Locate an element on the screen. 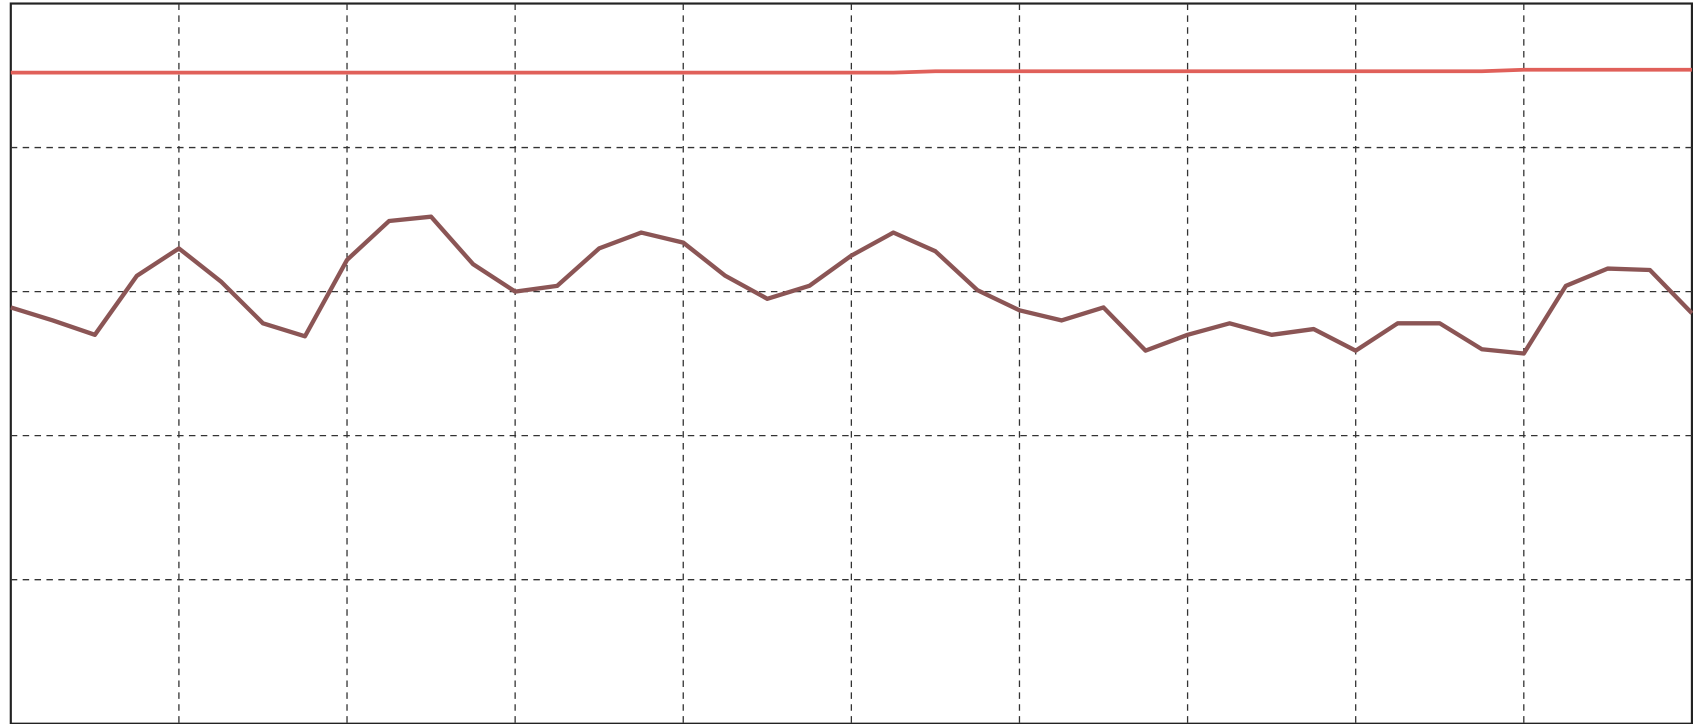  trace-line is located at coordinates (851, 71).